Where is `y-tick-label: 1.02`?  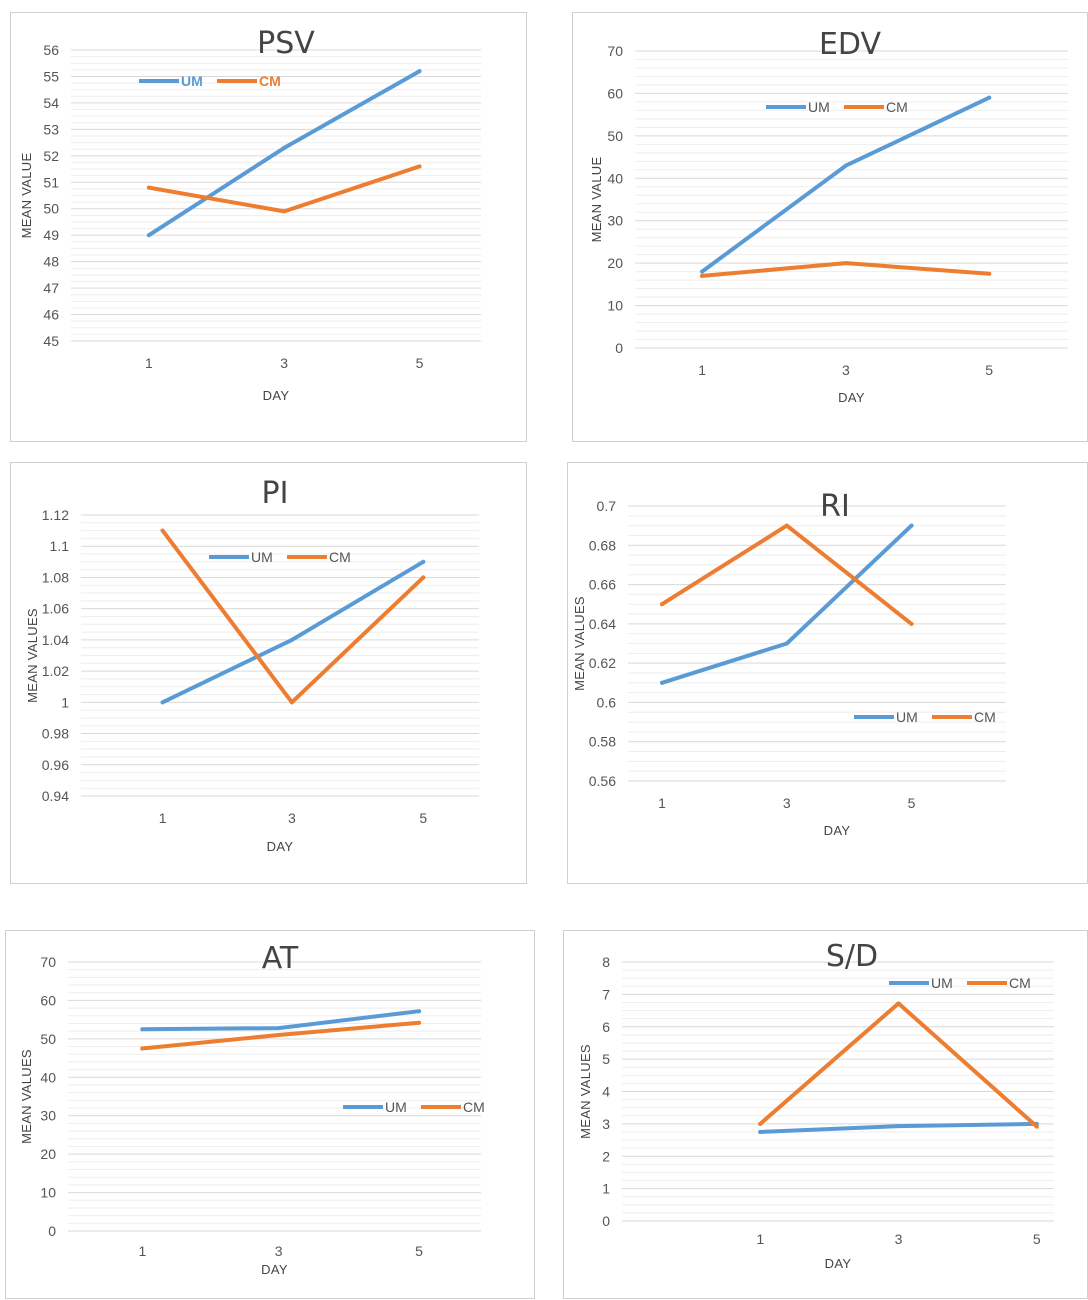 y-tick-label: 1.02 is located at coordinates (55, 671).